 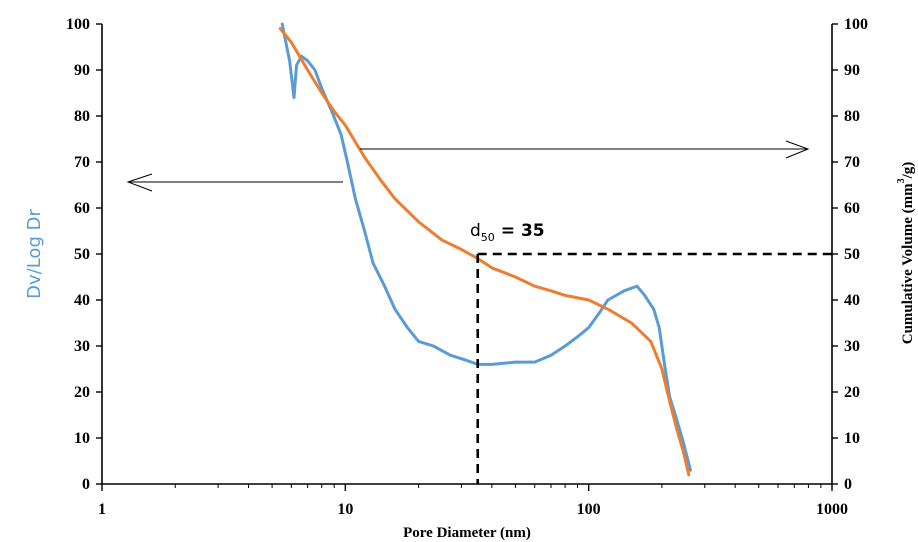 I want to click on arrow-to-right-axis, so click(x=585, y=149).